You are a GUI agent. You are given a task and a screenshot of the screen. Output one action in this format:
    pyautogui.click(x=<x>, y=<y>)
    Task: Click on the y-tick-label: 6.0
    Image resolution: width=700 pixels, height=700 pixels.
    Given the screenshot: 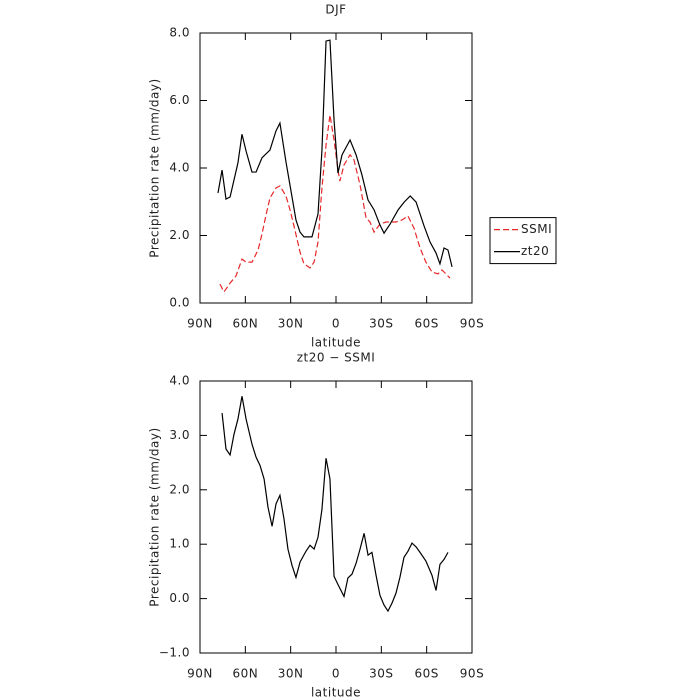 What is the action you would take?
    pyautogui.click(x=179, y=100)
    